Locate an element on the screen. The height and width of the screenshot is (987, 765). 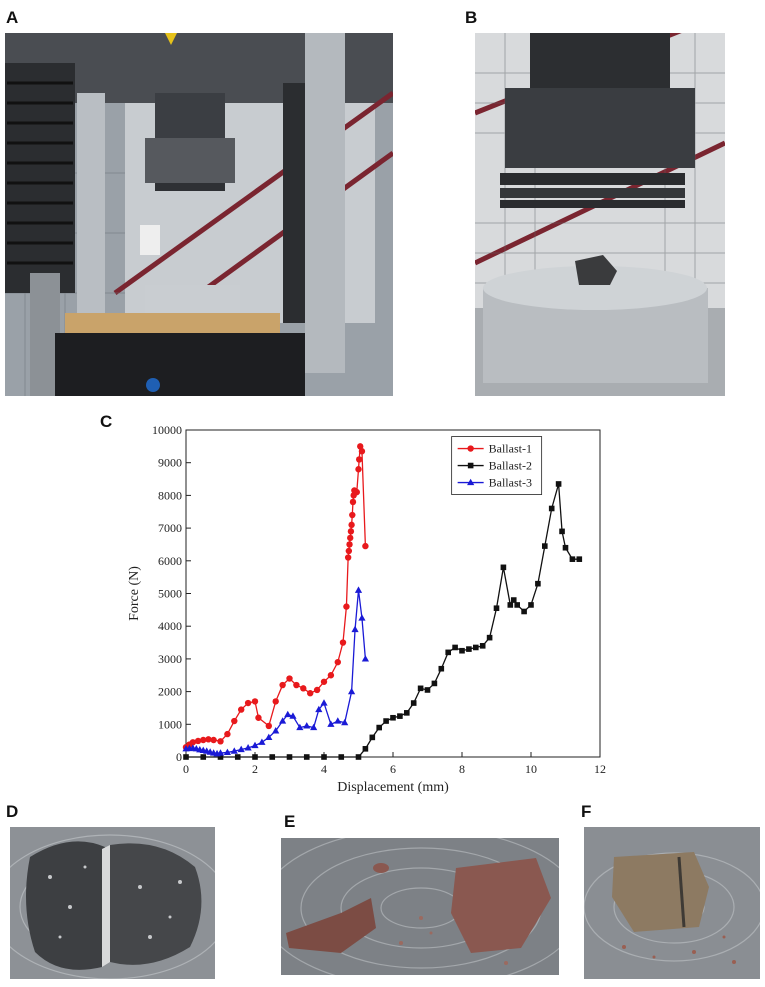
legend-entry: Ballast-3 is located at coordinates (510, 483).